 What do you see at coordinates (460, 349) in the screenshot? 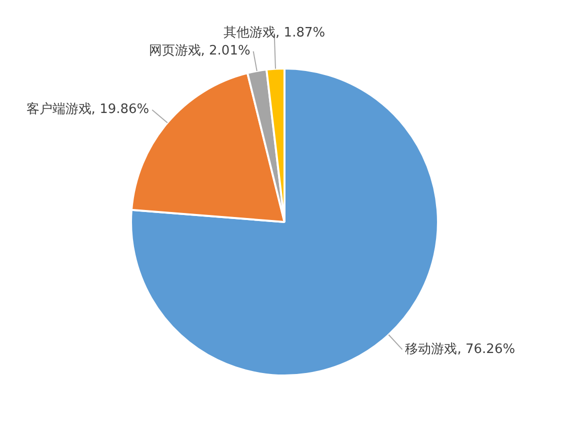
I see `slice-label: 移动游戏, 76.26%` at bounding box center [460, 349].